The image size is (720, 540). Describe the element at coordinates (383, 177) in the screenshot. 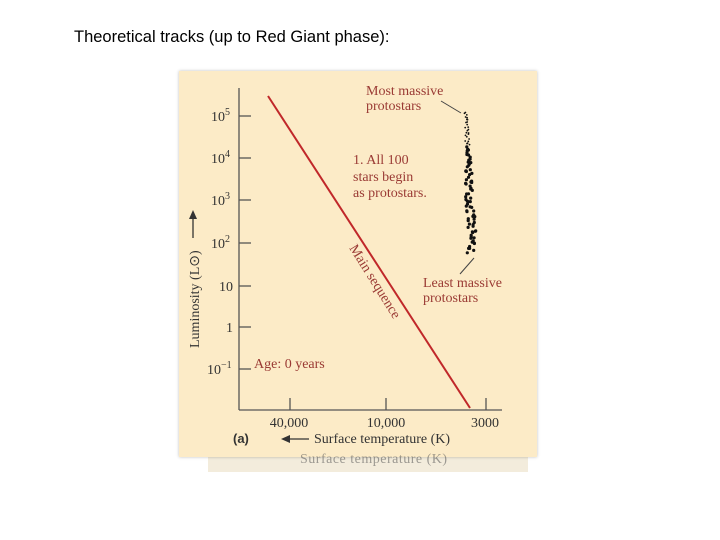

I see `stars-begin-line2: stars begin` at that location.